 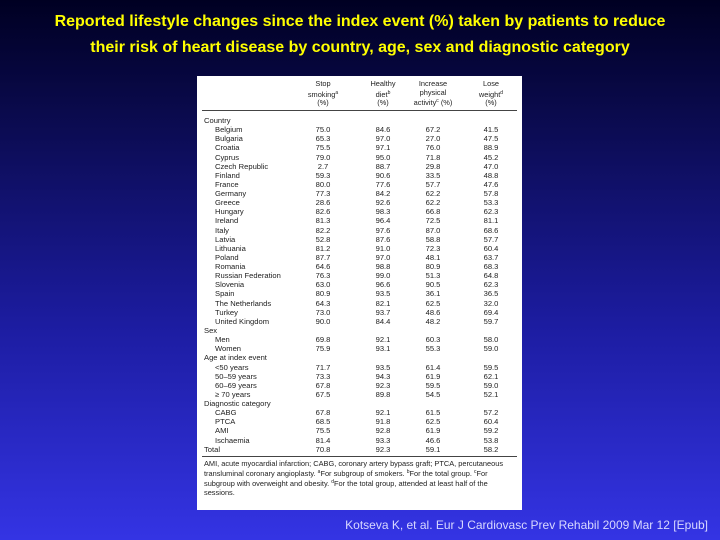 What do you see at coordinates (323, 166) in the screenshot?
I see `cell-value: 2.7` at bounding box center [323, 166].